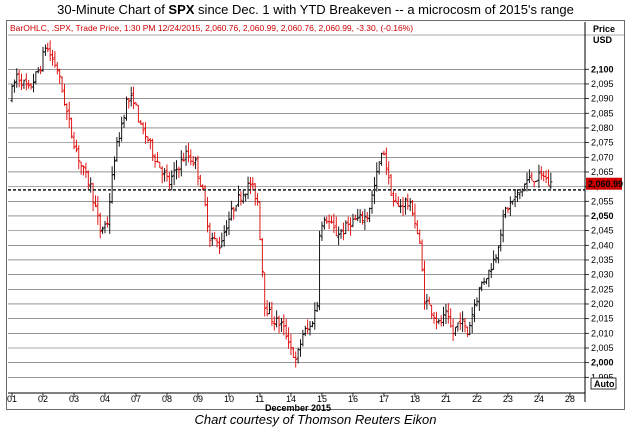  Describe the element at coordinates (322, 399) in the screenshot. I see `x-tick-label: 15` at that location.